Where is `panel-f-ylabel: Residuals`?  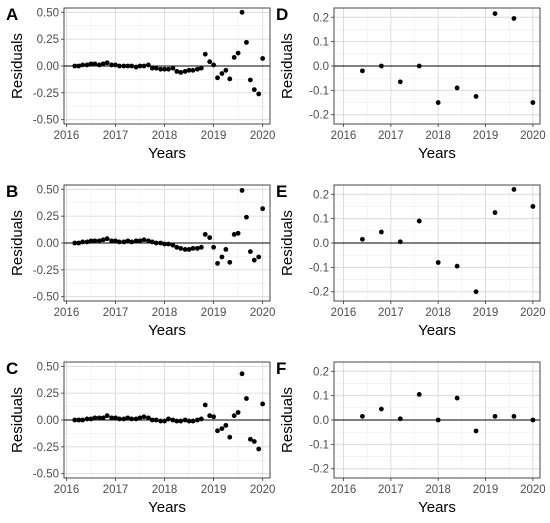
panel-f-ylabel: Residuals is located at coordinates (287, 420).